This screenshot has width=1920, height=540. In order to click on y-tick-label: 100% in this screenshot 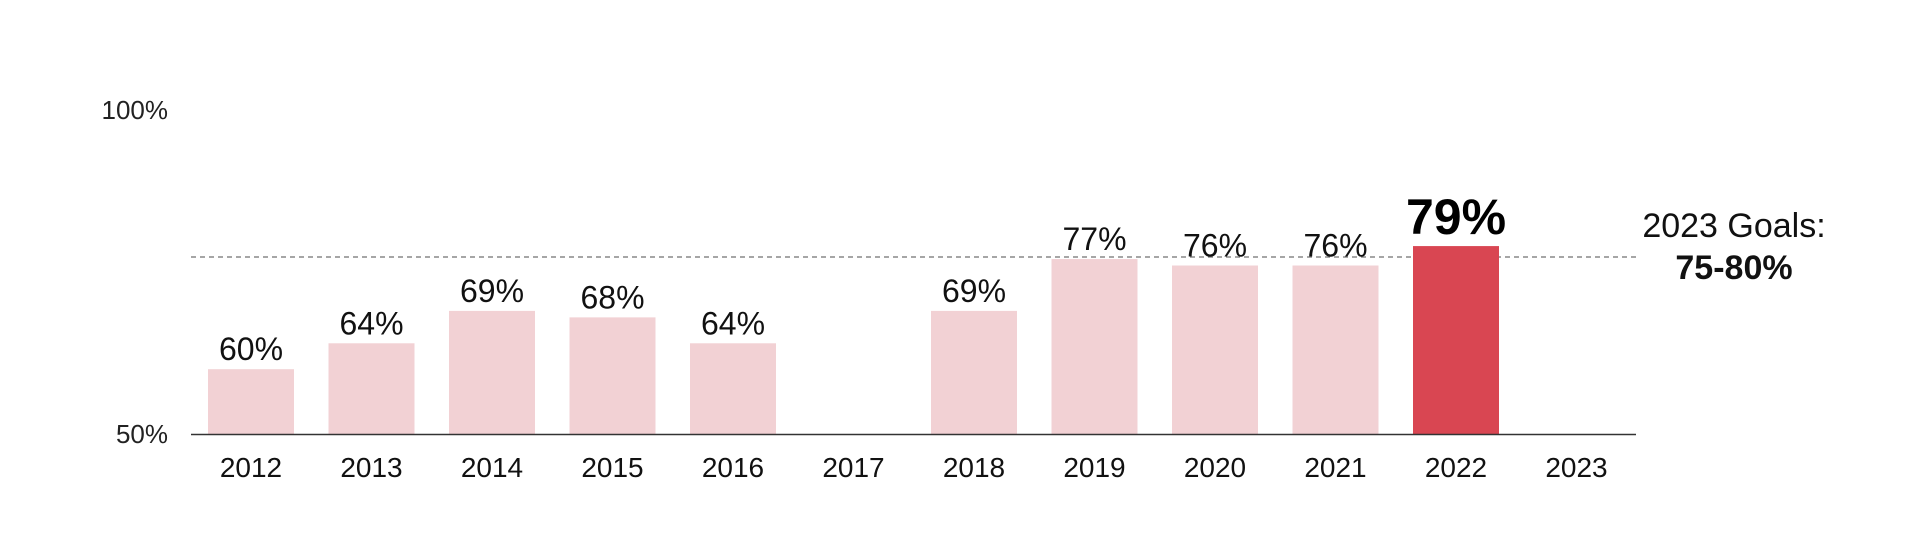, I will do `click(135, 110)`.